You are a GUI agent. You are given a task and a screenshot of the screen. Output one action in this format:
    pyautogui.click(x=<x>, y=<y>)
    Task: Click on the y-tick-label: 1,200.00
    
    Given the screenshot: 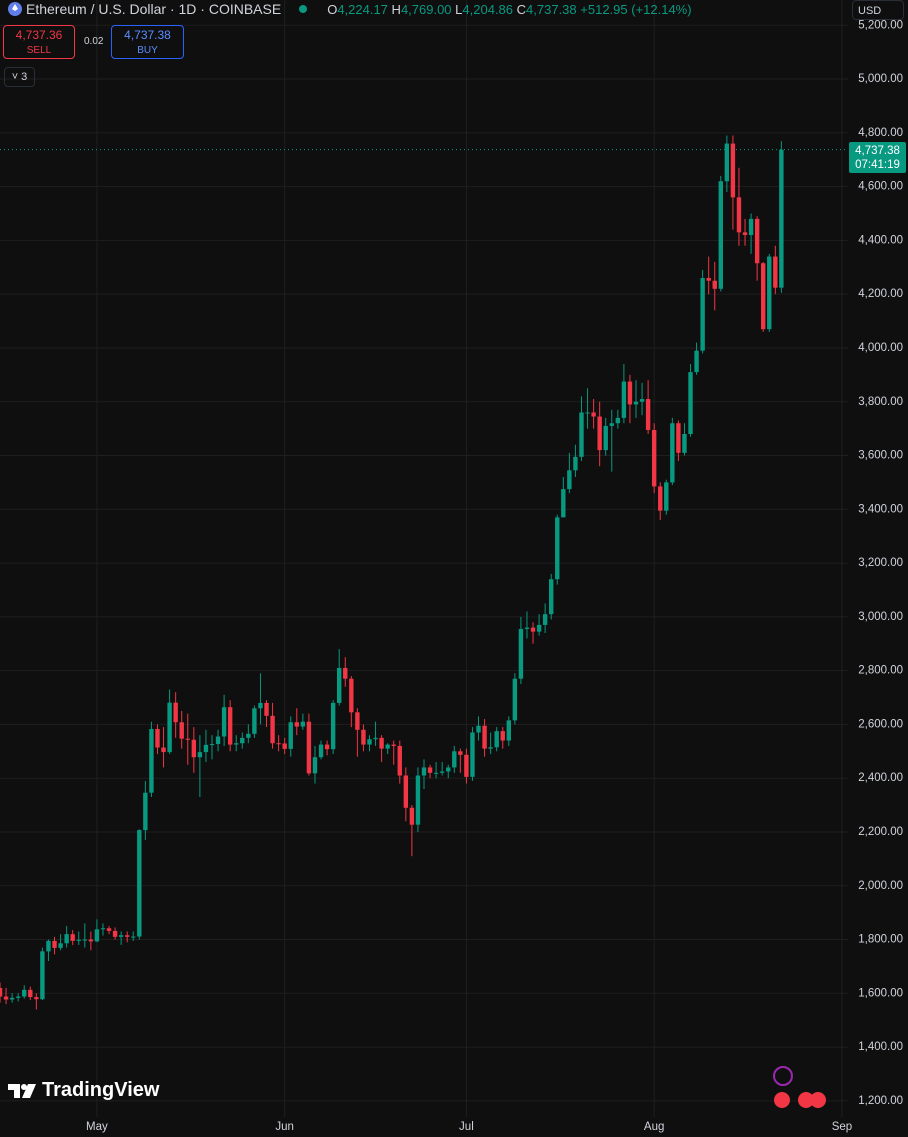 What is the action you would take?
    pyautogui.click(x=880, y=1101)
    